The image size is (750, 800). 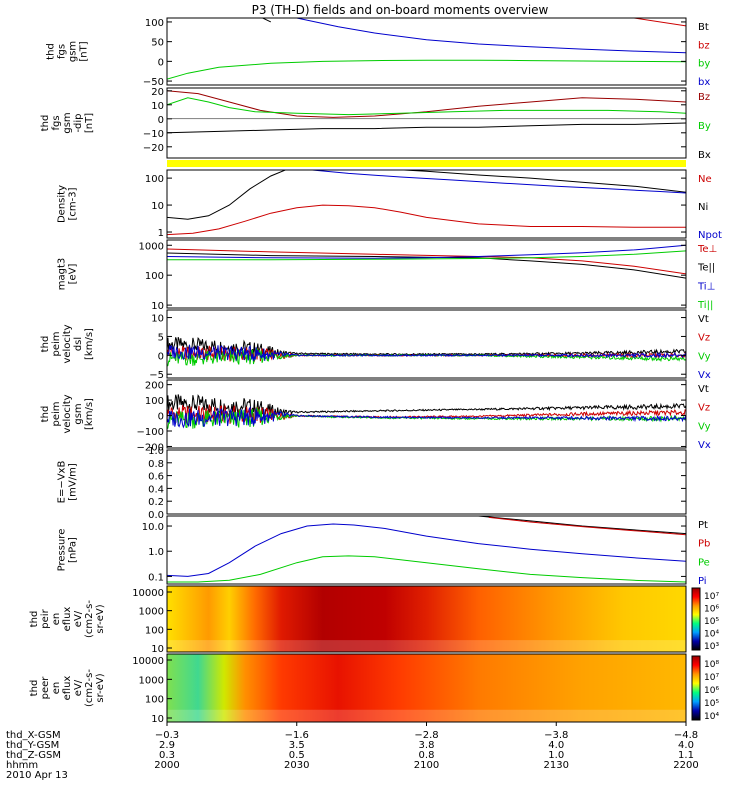 I want to click on y-axis-label: peer, so click(x=45, y=688).